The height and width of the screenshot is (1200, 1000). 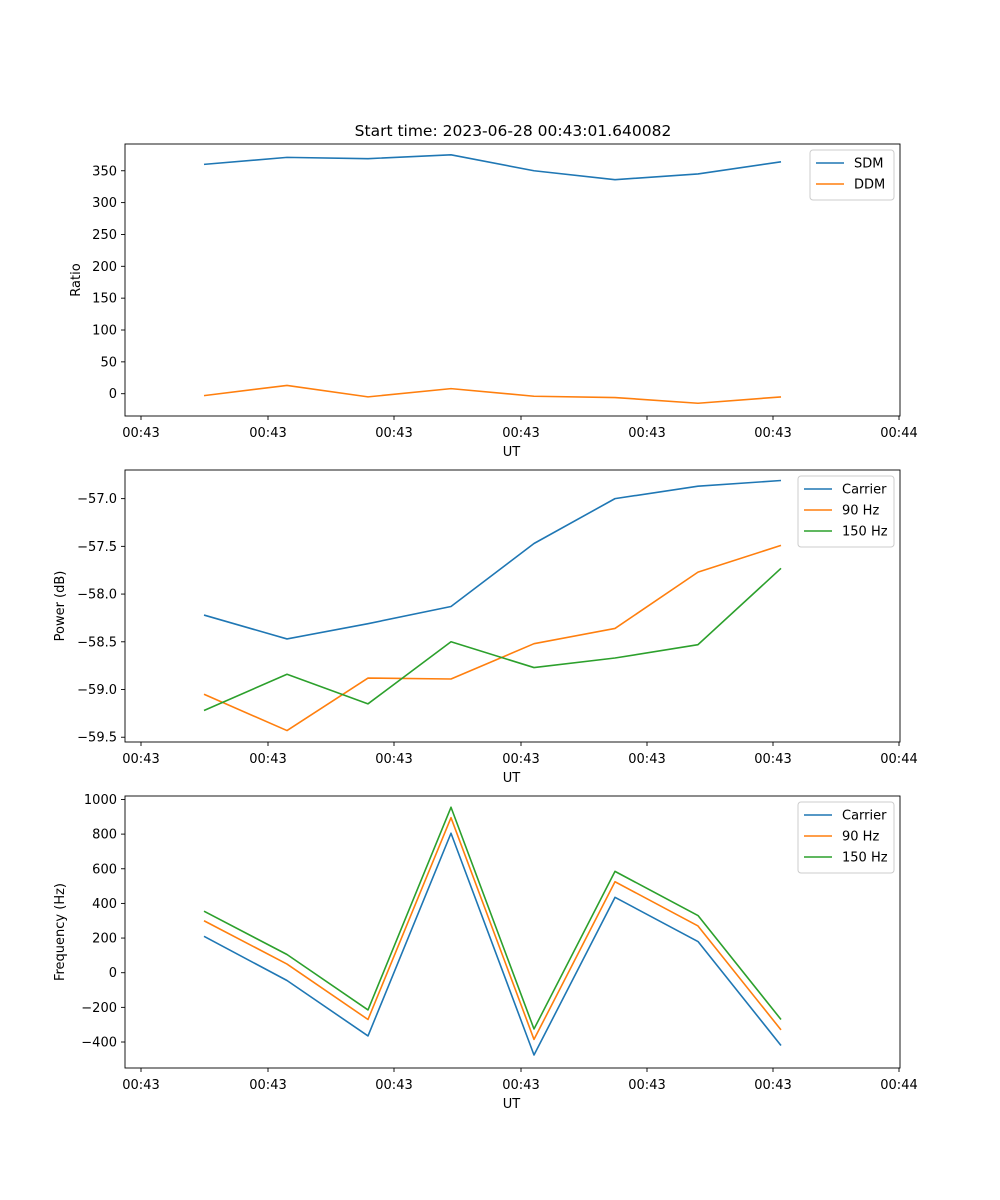 What do you see at coordinates (104, 904) in the screenshot?
I see `y-tick-label: 400` at bounding box center [104, 904].